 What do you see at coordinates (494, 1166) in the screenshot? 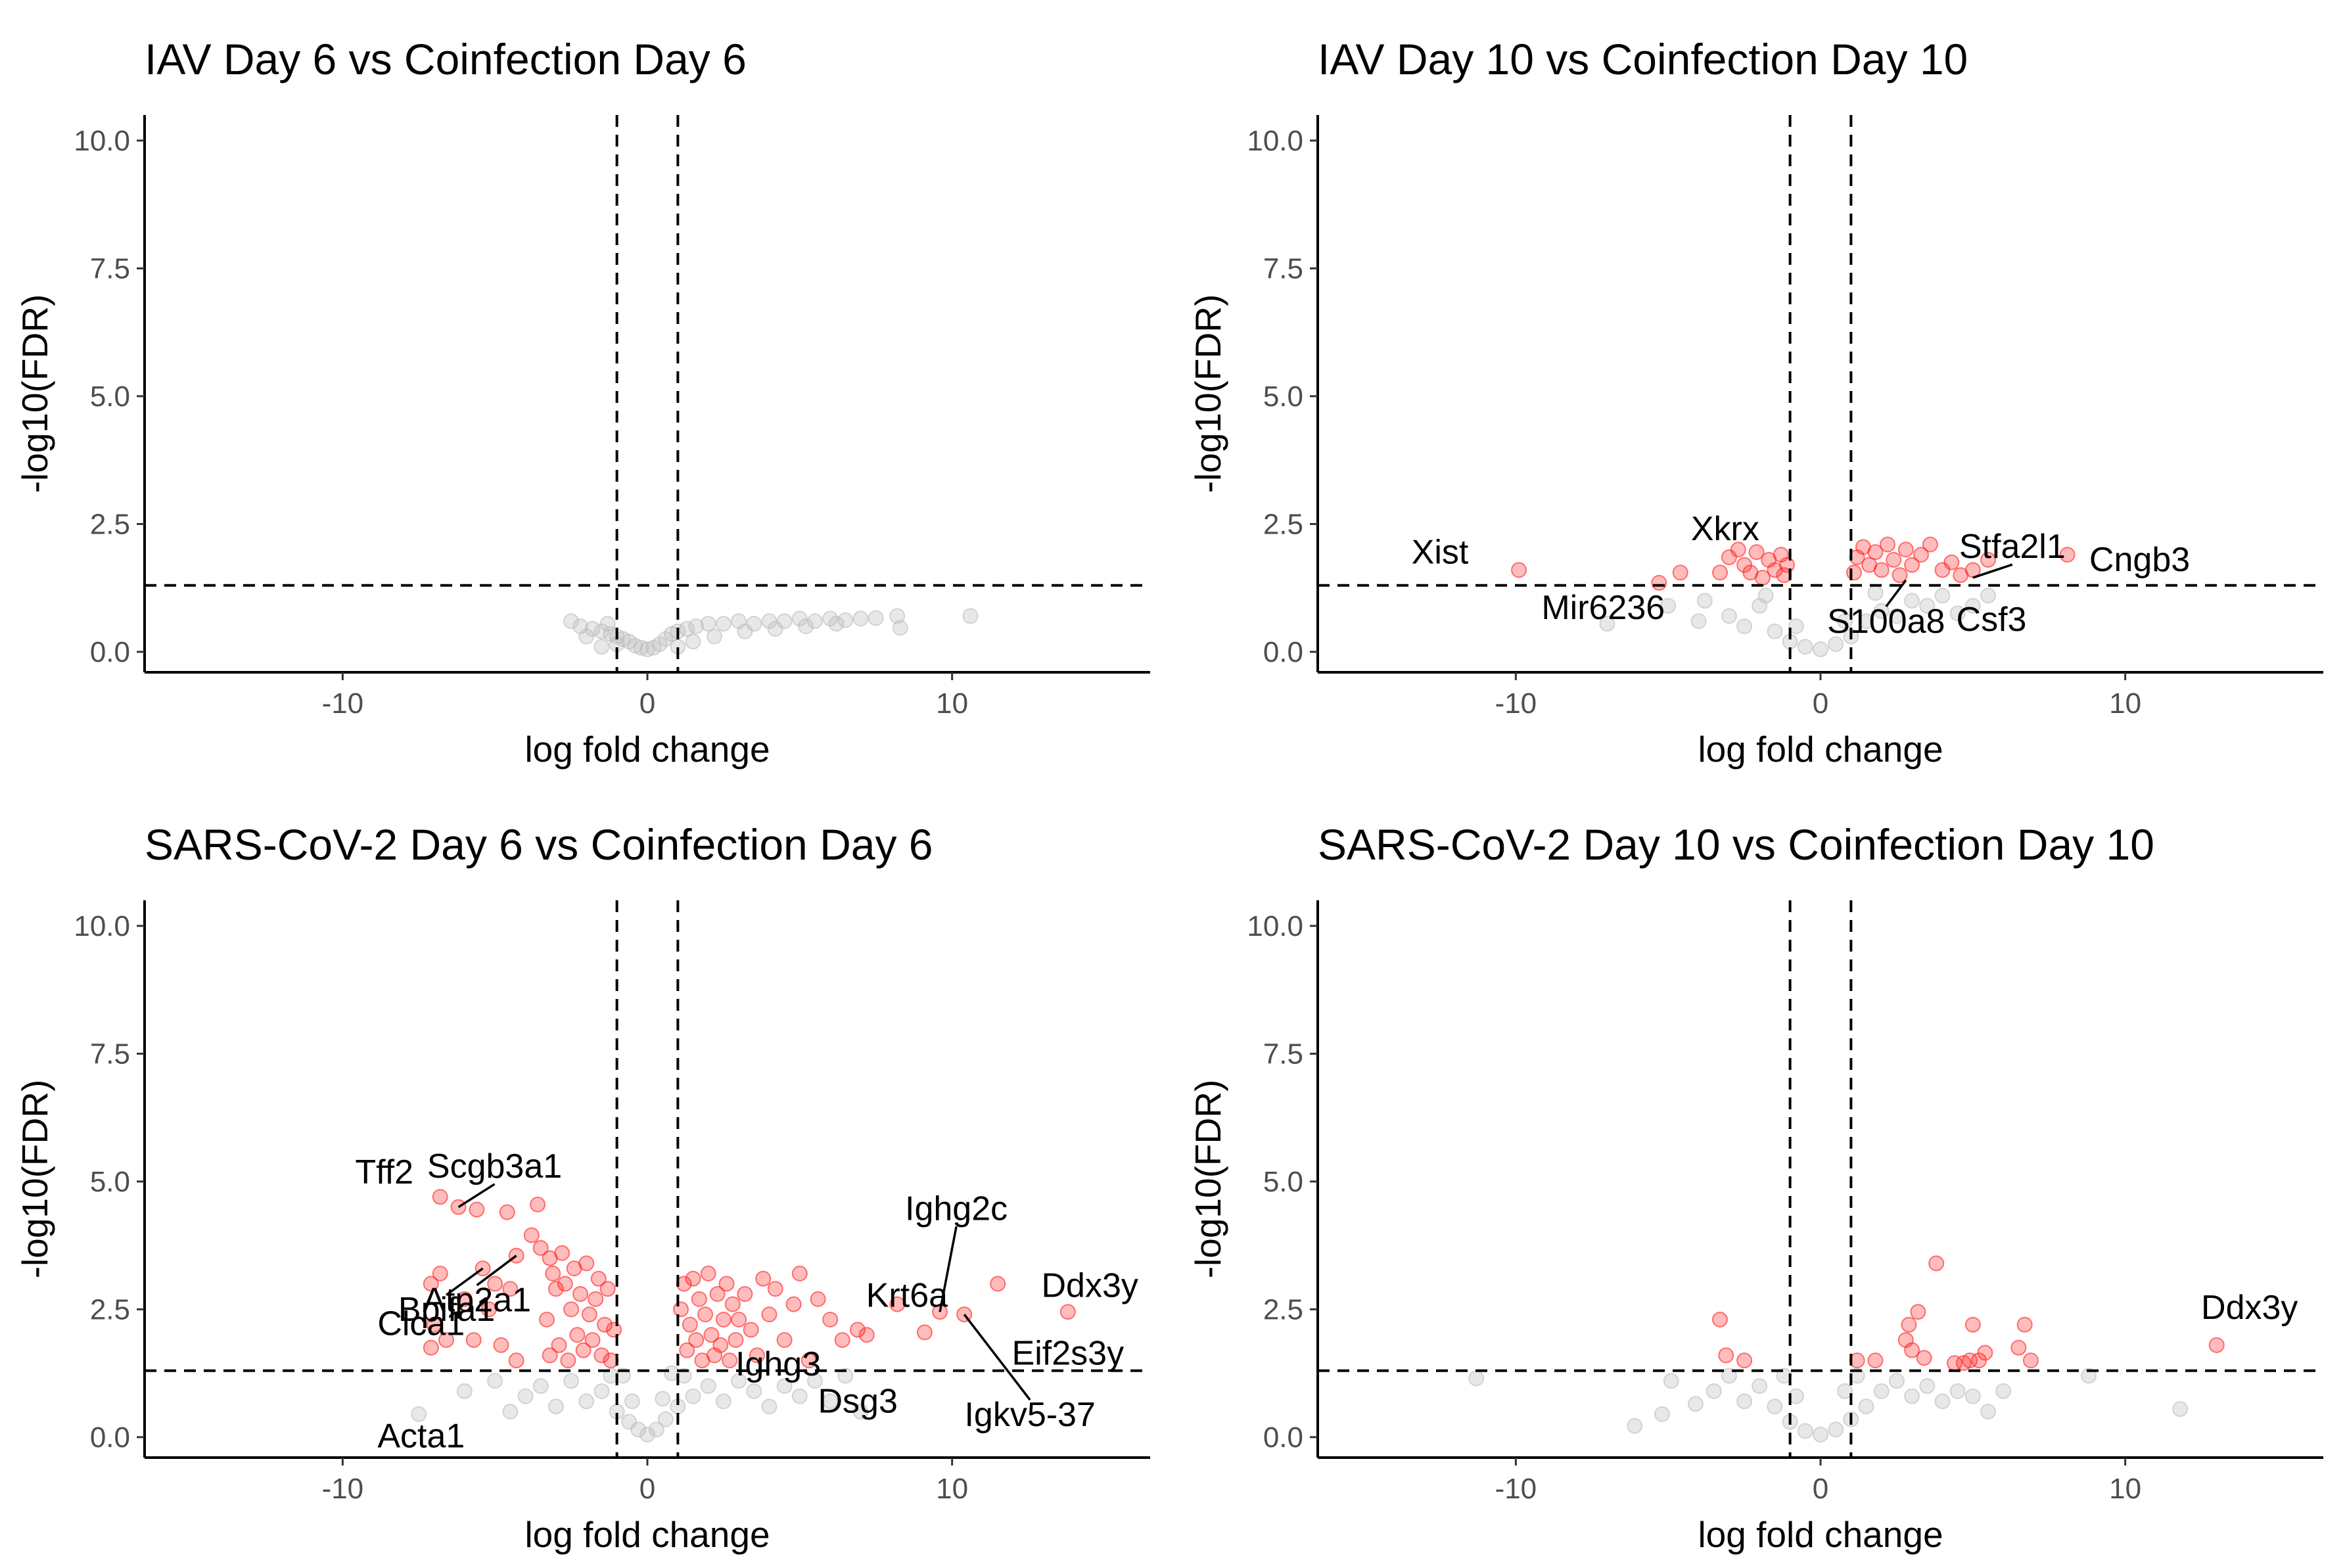
I see `gene-label: Scgb3a1` at bounding box center [494, 1166].